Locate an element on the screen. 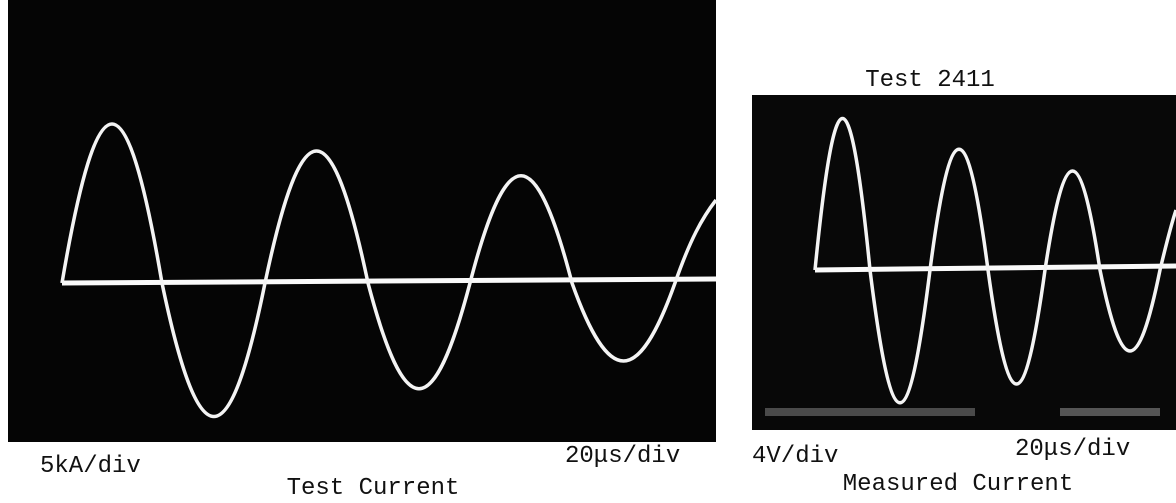 This screenshot has height=503, width=1176. vertical-scale: 4V/div is located at coordinates (795, 456).